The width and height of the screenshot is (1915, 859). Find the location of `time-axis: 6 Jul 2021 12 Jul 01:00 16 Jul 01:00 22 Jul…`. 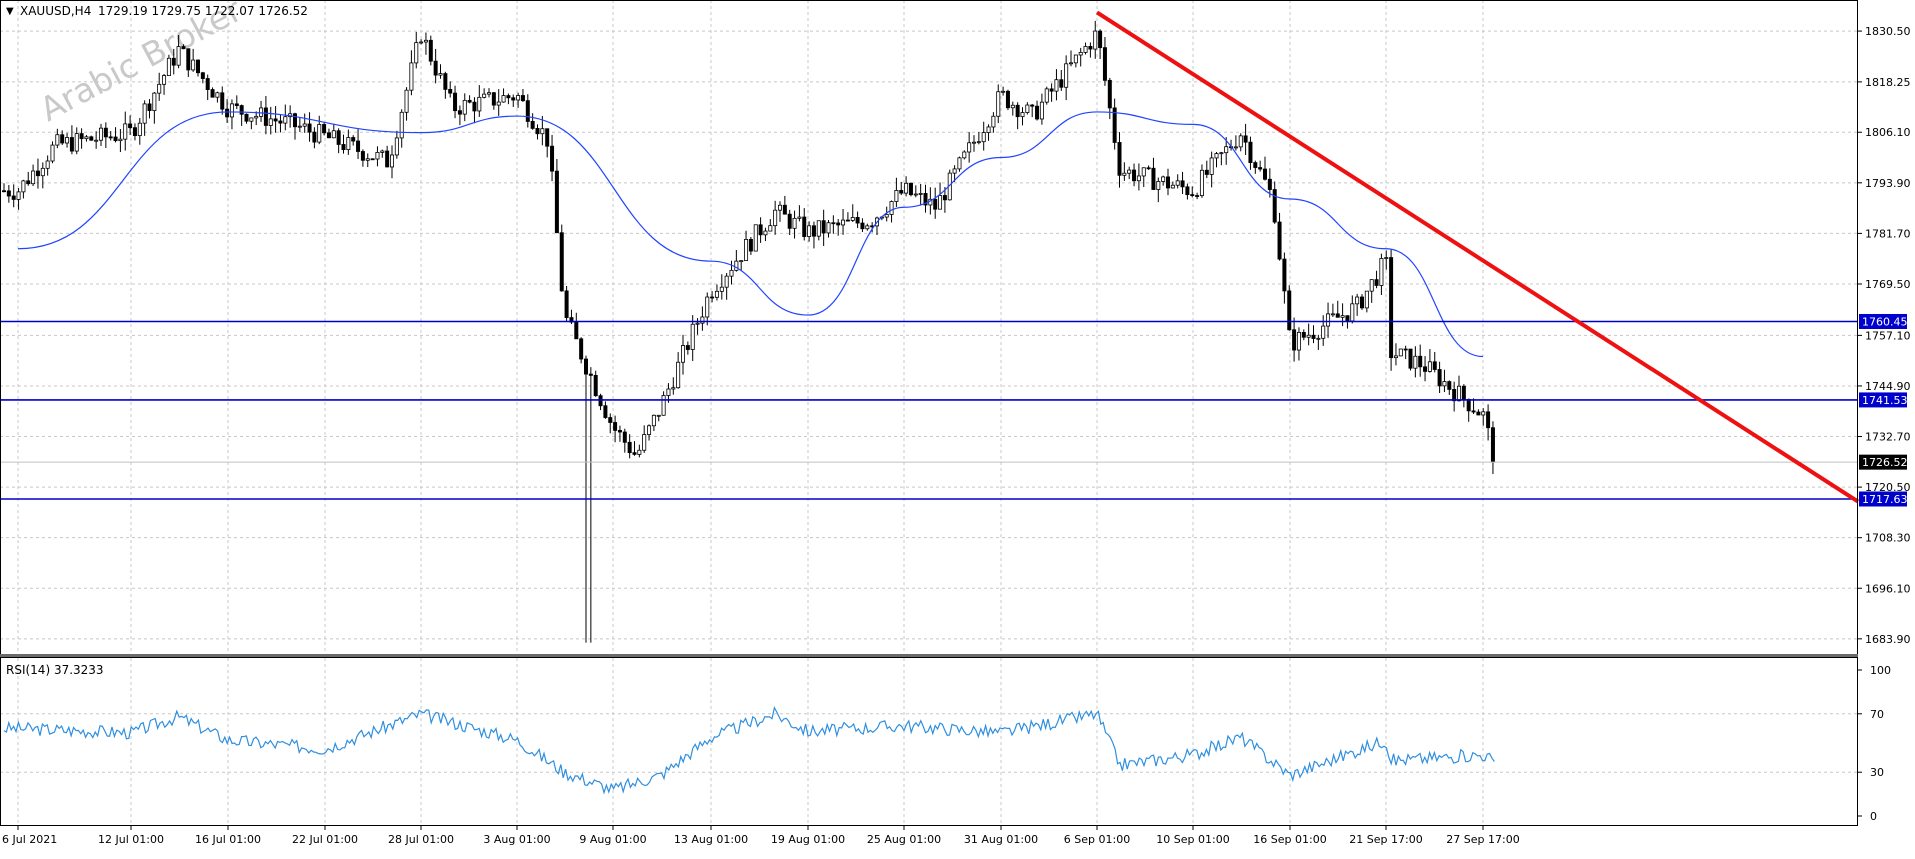

time-axis: 6 Jul 2021 12 Jul 01:00 16 Jul 01:00 22 Jul… is located at coordinates (761, 836).